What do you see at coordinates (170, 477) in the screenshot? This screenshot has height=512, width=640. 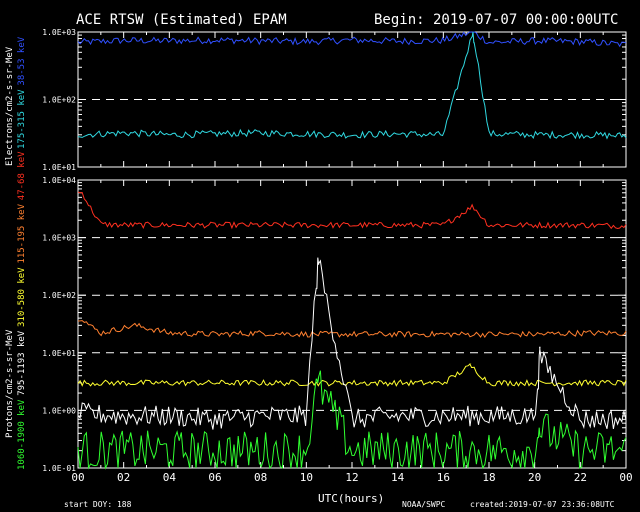 I see `x-tick-label: 04` at bounding box center [170, 477].